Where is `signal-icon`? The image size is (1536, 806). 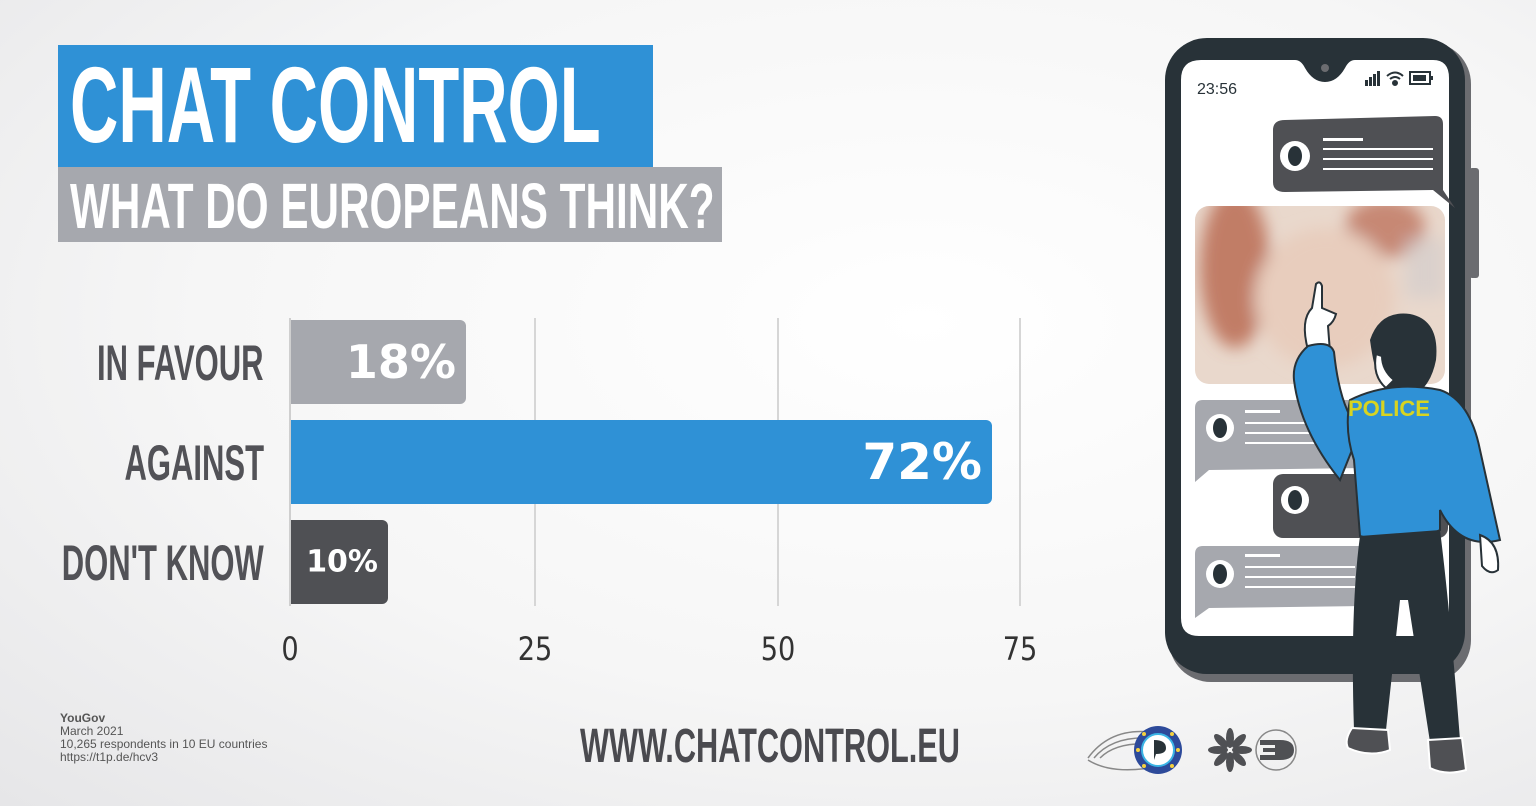 signal-icon is located at coordinates (1372, 78).